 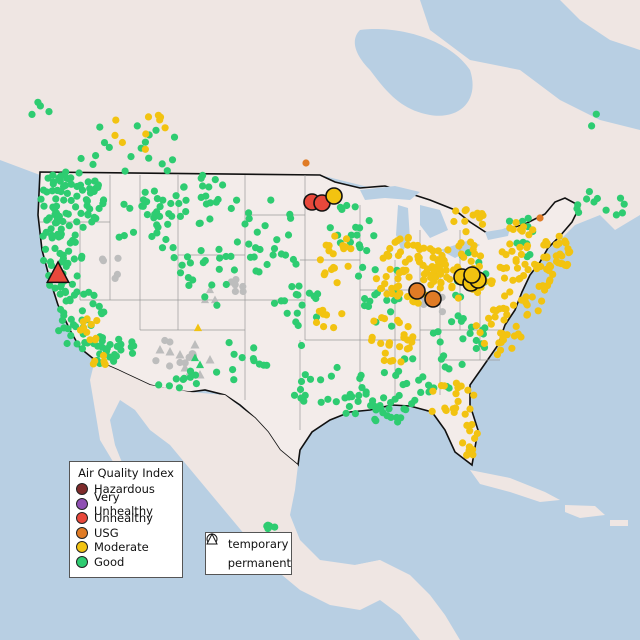 I want to click on moderate-swatch, so click(x=82, y=547).